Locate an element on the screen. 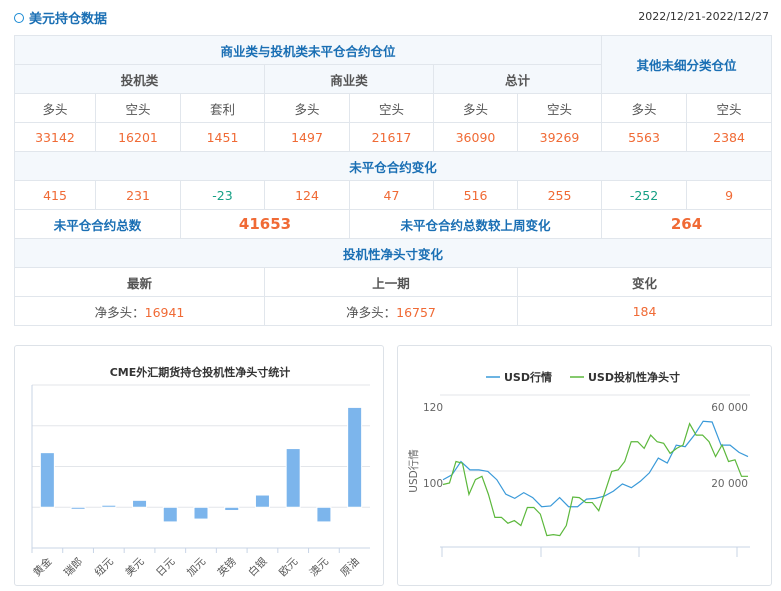 The width and height of the screenshot is (781, 591). total-label: 未平仓合约总数 is located at coordinates (97, 224).